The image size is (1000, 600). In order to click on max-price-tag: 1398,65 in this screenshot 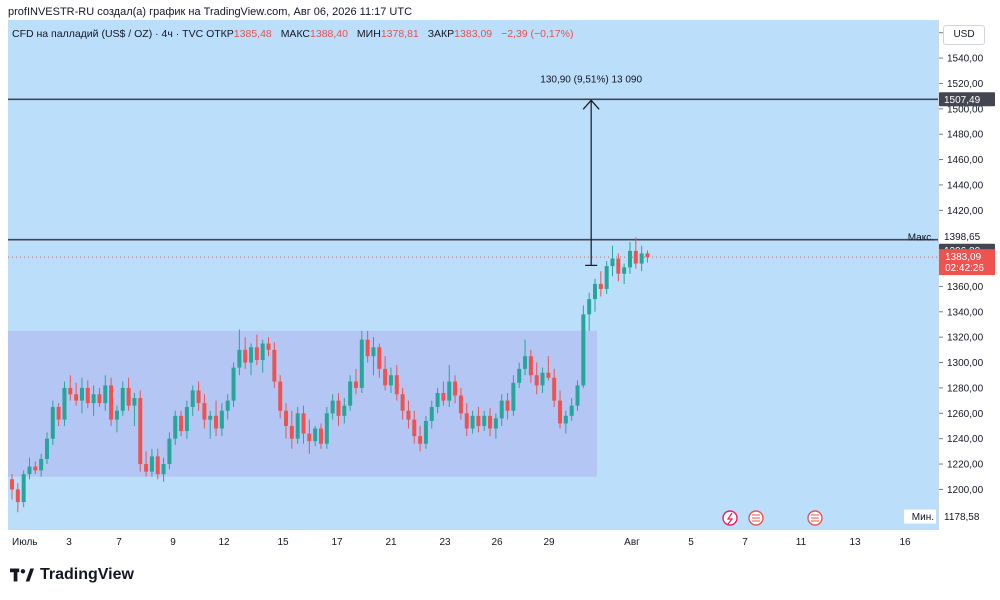, I will do `click(967, 236)`.